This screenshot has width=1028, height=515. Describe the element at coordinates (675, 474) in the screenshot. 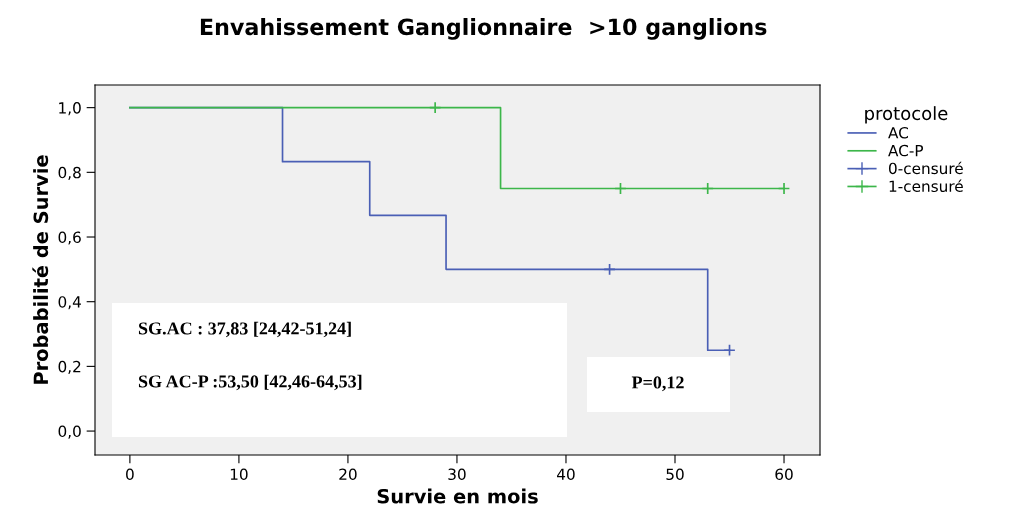

I see `x-tick-label: 50` at that location.